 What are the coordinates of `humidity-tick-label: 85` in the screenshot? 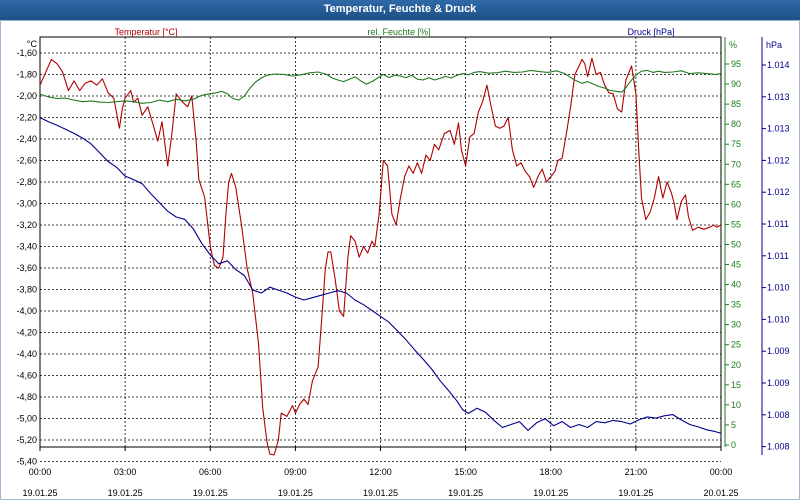 It's located at (736, 104).